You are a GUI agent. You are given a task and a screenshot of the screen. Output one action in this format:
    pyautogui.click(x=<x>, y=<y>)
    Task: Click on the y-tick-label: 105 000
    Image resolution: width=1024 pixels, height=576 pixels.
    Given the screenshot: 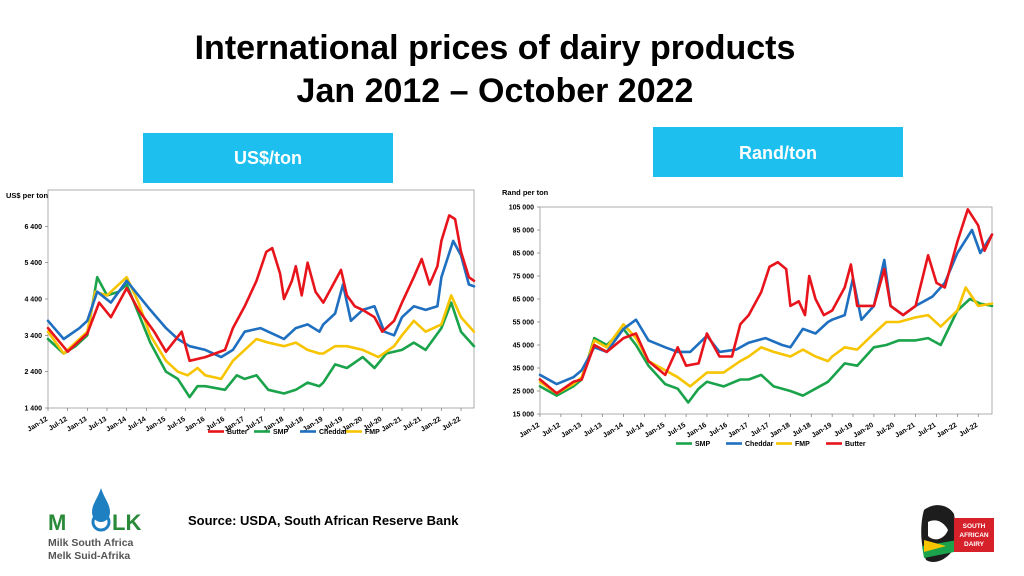 What is the action you would take?
    pyautogui.click(x=521, y=208)
    